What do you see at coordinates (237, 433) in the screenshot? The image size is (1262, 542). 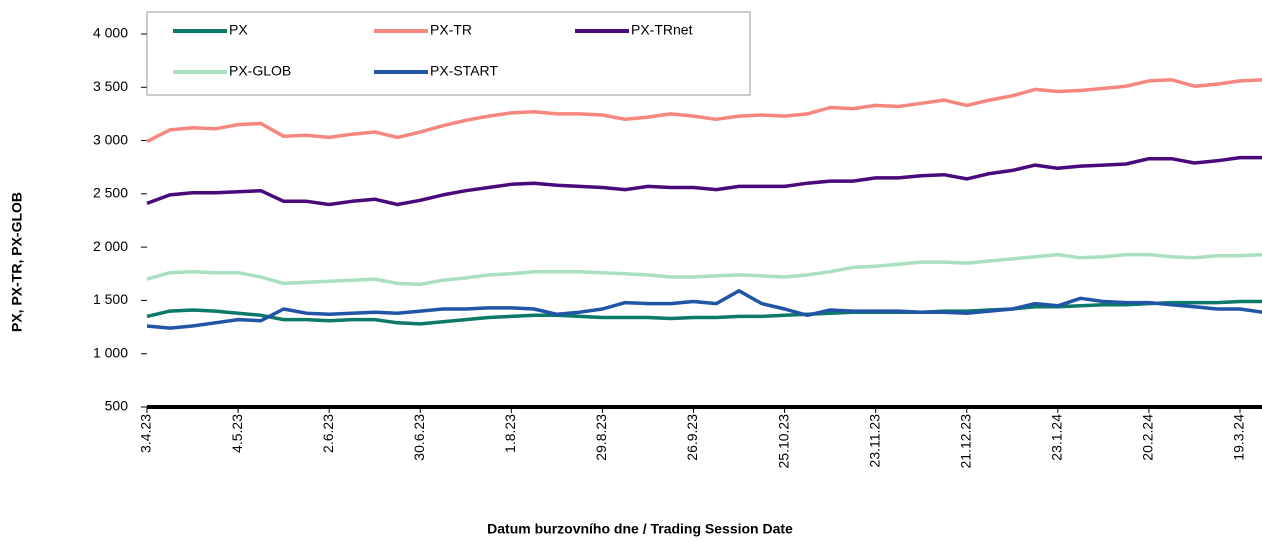 I see `x-tick-label: 4.5.23` at bounding box center [237, 433].